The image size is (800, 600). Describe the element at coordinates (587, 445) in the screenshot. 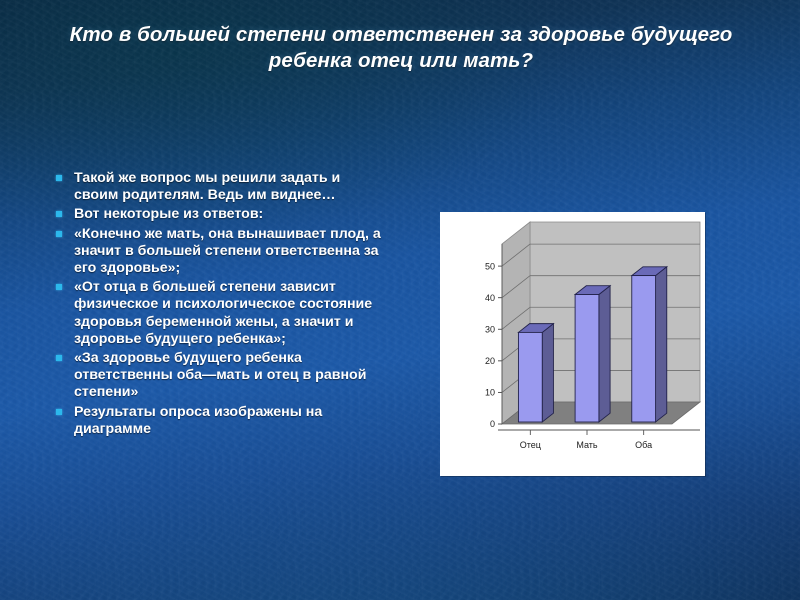

I see `x-axis-category-label: Мать` at that location.